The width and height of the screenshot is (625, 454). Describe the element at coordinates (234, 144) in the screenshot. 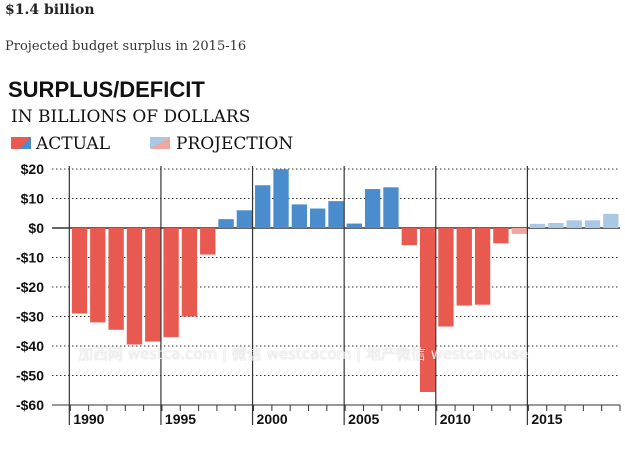

I see `legend-label-projection: PROJECTION` at that location.